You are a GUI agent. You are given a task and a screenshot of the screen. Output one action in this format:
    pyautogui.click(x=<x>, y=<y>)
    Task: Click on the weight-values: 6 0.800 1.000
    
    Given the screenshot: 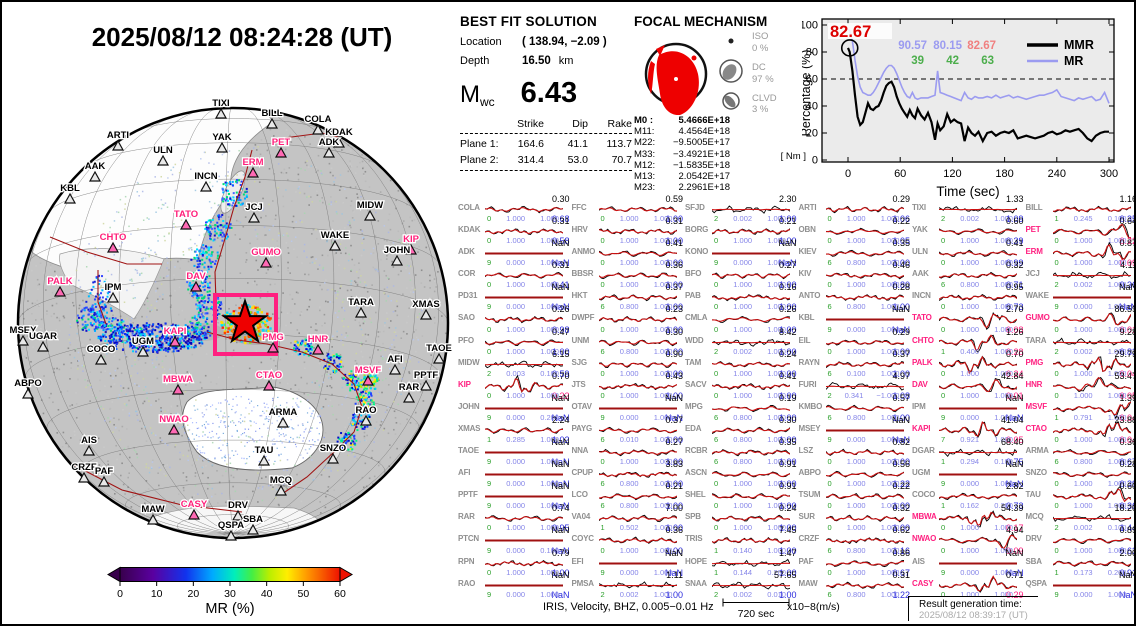 What is the action you would take?
    pyautogui.click(x=750, y=417)
    